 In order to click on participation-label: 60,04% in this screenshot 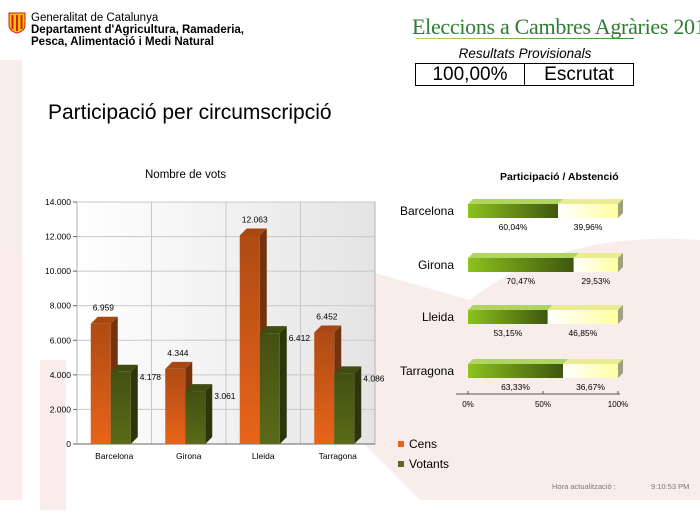, I will do `click(513, 227)`.